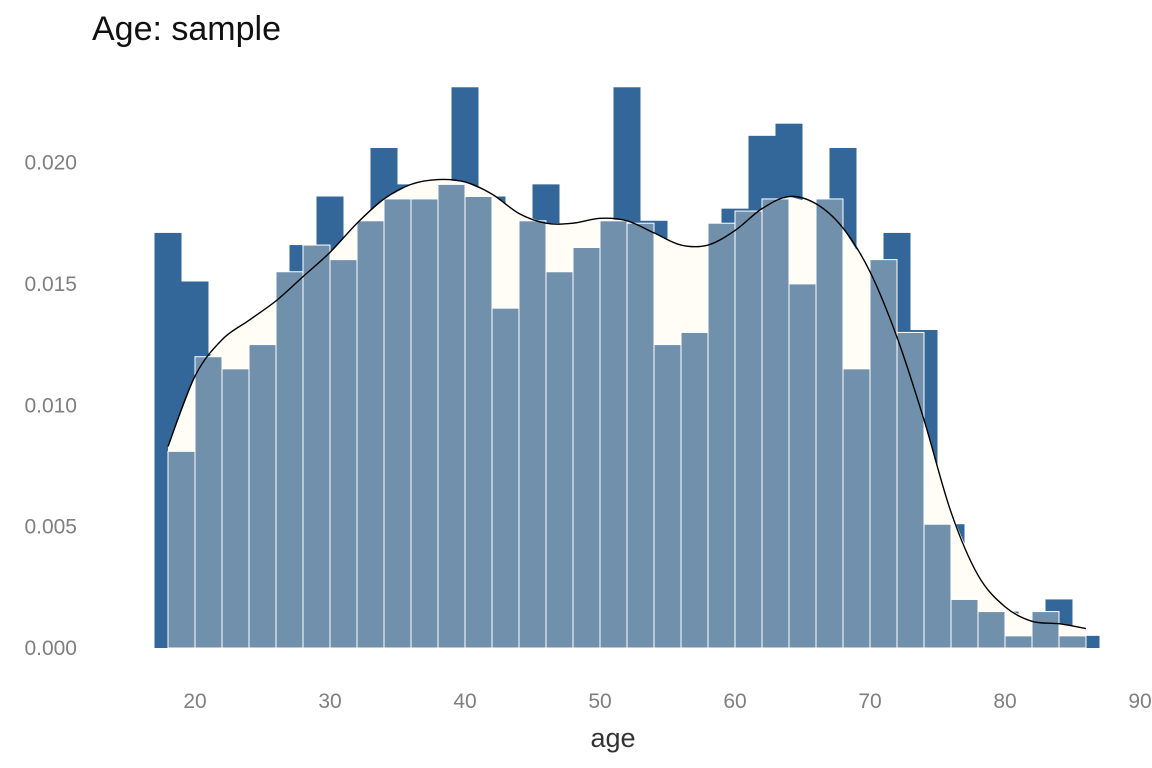 Image resolution: width=1152 pixels, height=768 pixels. What do you see at coordinates (464, 701) in the screenshot?
I see `x-tick-label: 40` at bounding box center [464, 701].